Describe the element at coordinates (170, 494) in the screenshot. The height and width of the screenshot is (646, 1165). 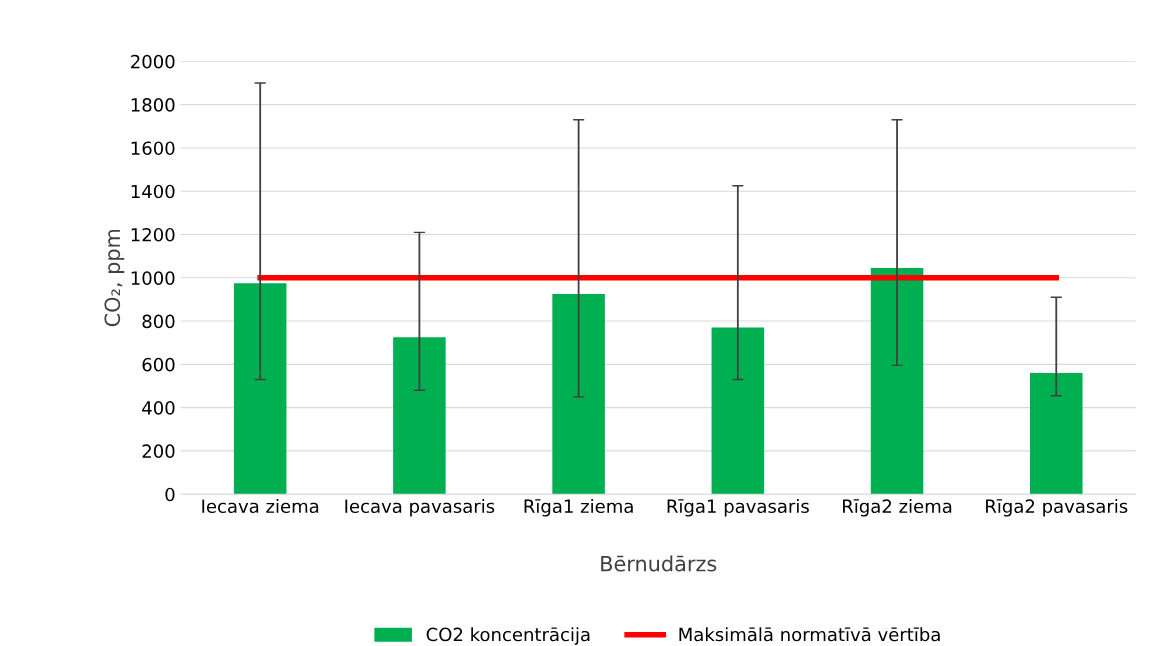
I see `y-tick-label: 0` at that location.